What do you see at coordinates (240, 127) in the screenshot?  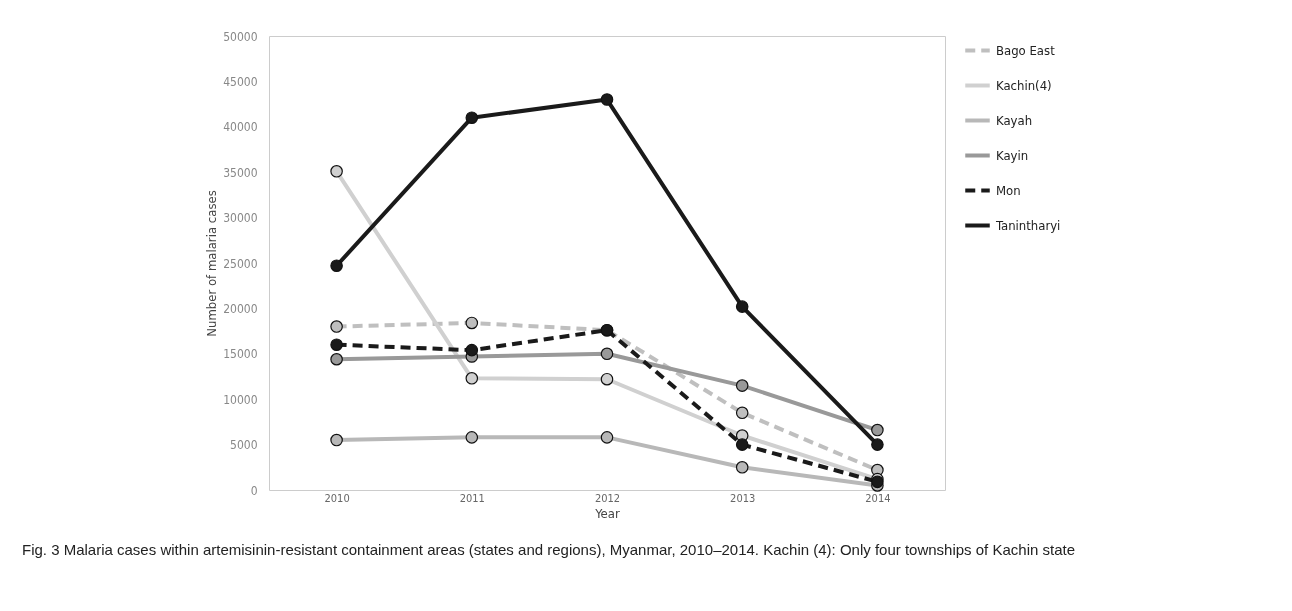 I see `y-tick-label: 40000` at bounding box center [240, 127].